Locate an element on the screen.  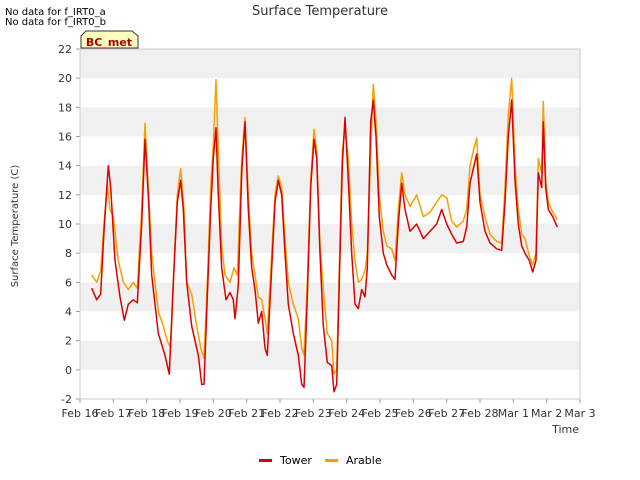
x-tick-label: Feb 24 is located at coordinates (346, 413).